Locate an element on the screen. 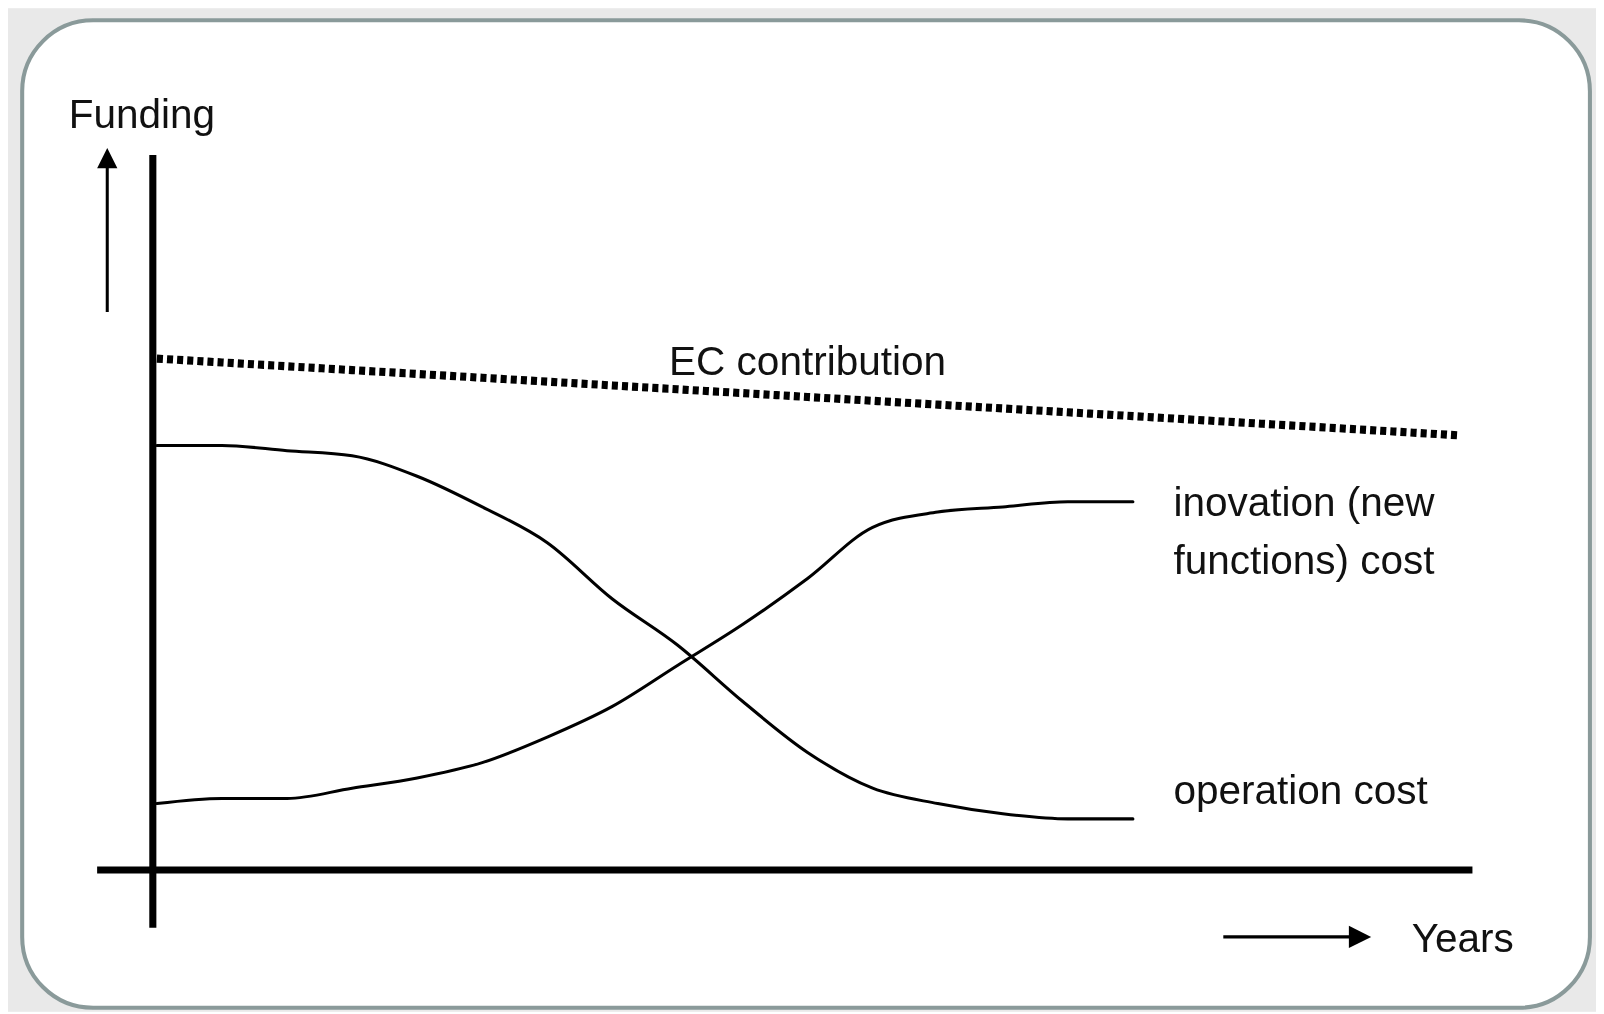 The image size is (1604, 1014). series-label: operation cost is located at coordinates (1300, 789).